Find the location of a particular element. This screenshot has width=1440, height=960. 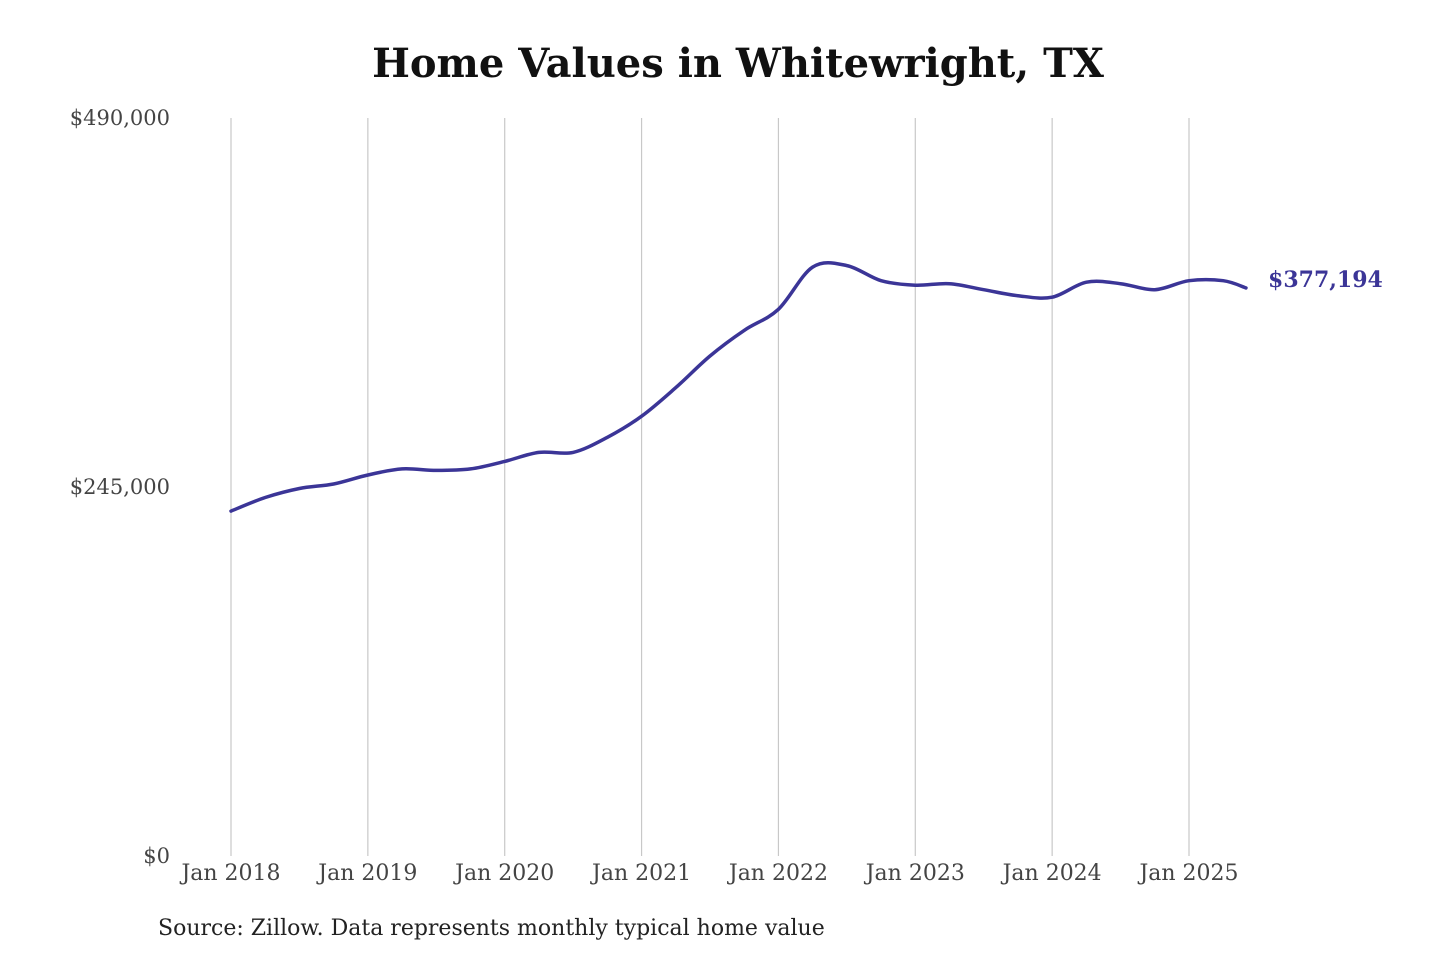

x-tick-label-2021: Jan 2021 is located at coordinates (640, 873).